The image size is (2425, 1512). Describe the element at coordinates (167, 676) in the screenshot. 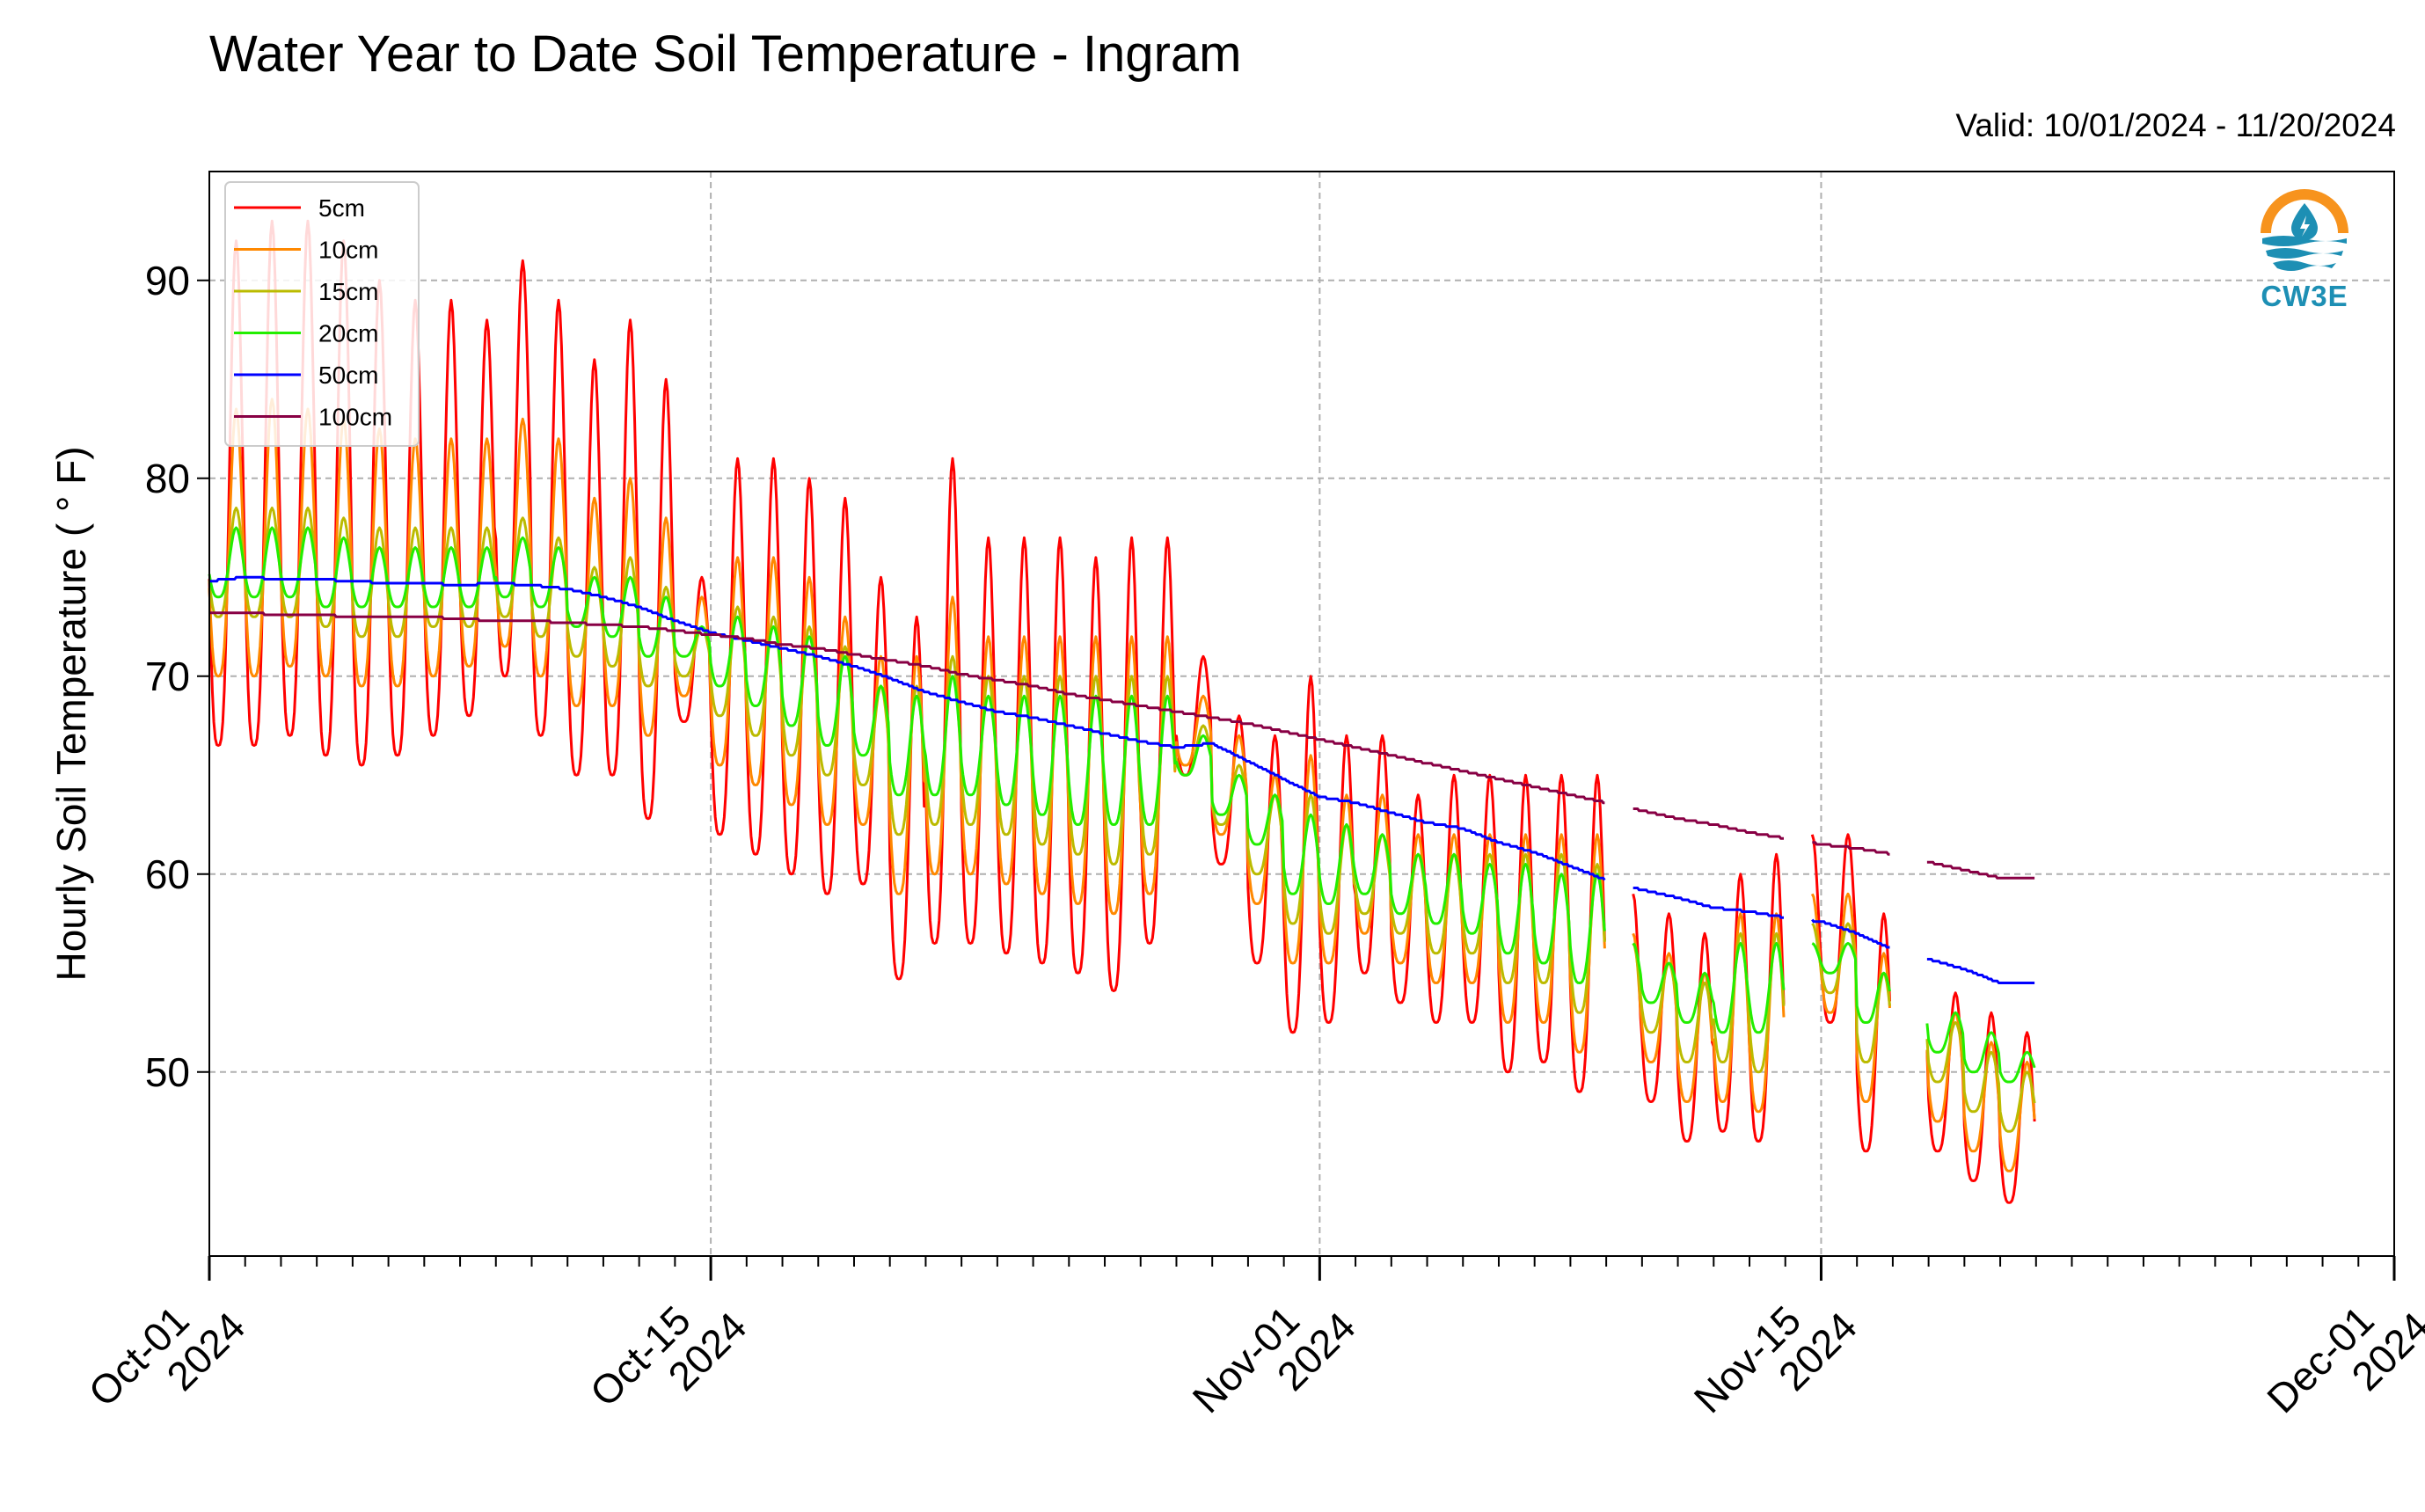

I see `y-tick-label: 70` at that location.